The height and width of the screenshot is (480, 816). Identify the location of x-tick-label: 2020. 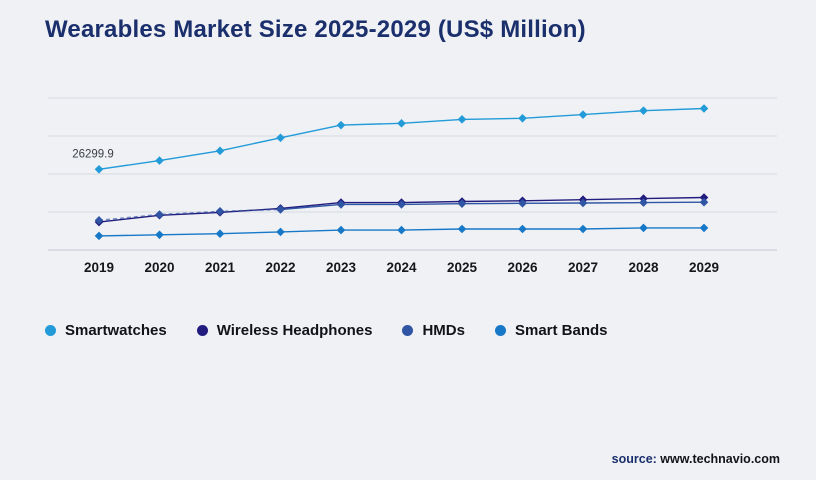
(159, 267).